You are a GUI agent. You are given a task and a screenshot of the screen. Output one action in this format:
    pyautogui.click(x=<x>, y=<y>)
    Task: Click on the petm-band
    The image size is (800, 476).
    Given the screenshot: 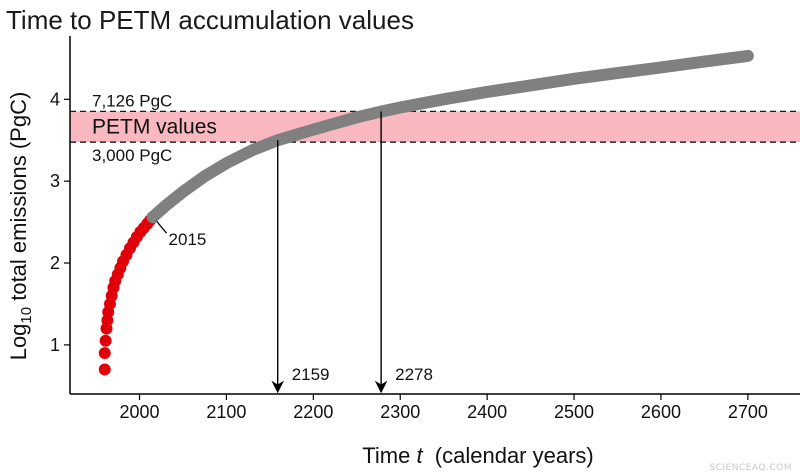 What is the action you would take?
    pyautogui.click(x=435, y=127)
    